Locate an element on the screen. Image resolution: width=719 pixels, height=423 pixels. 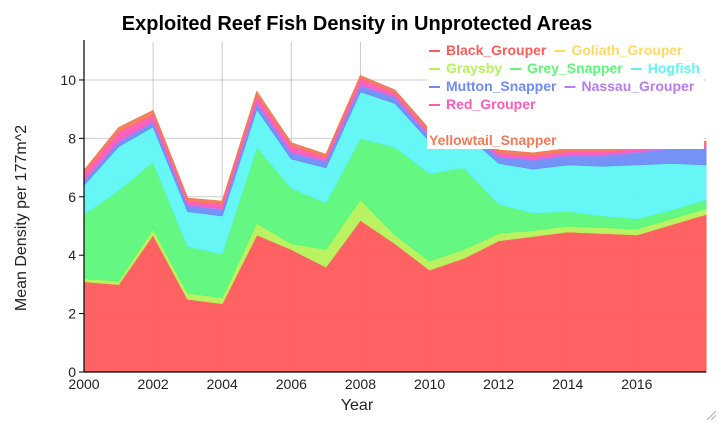
x-tick-label: 2000 is located at coordinates (83, 384).